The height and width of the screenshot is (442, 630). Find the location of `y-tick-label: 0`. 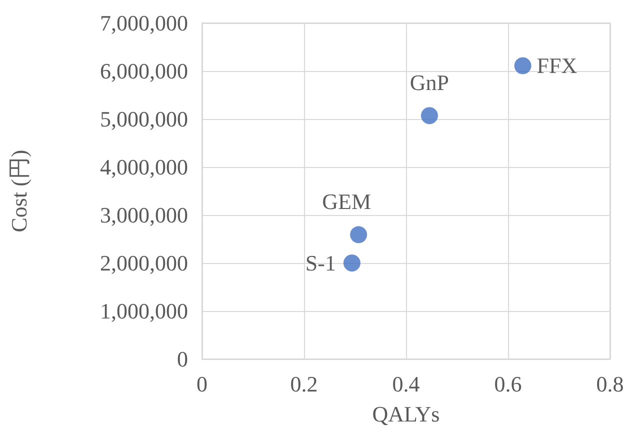

y-tick-label: 0 is located at coordinates (182, 359).